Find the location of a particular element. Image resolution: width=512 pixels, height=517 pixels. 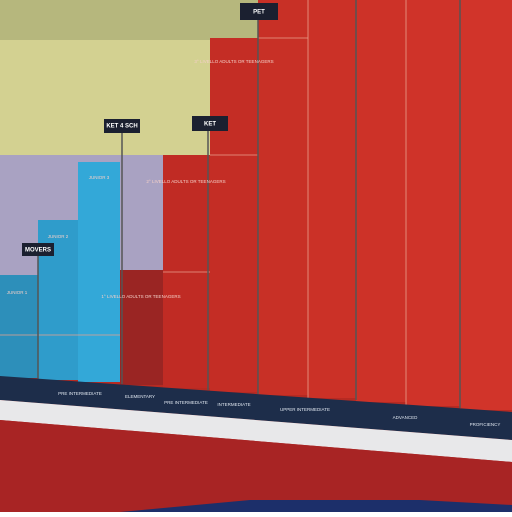

bar-text: 3° LIVELLO ADULTS OR TEENAGERS is located at coordinates (233, 61).